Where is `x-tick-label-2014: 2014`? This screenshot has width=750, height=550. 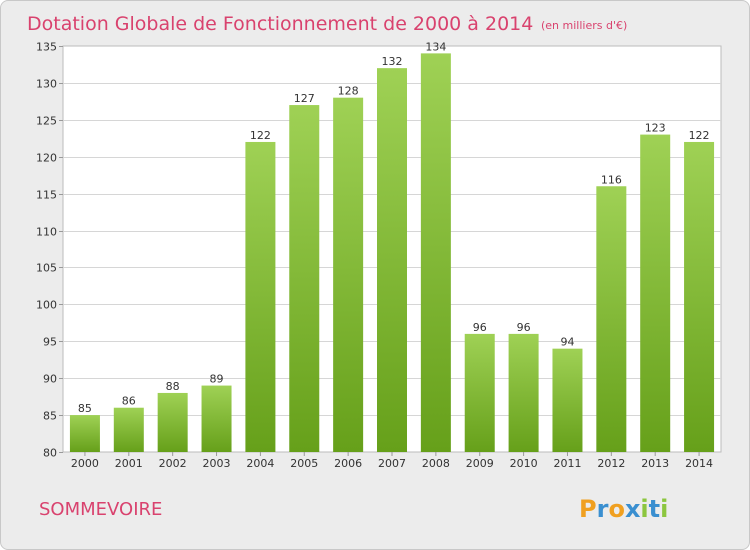 x-tick-label-2014: 2014 is located at coordinates (699, 463).